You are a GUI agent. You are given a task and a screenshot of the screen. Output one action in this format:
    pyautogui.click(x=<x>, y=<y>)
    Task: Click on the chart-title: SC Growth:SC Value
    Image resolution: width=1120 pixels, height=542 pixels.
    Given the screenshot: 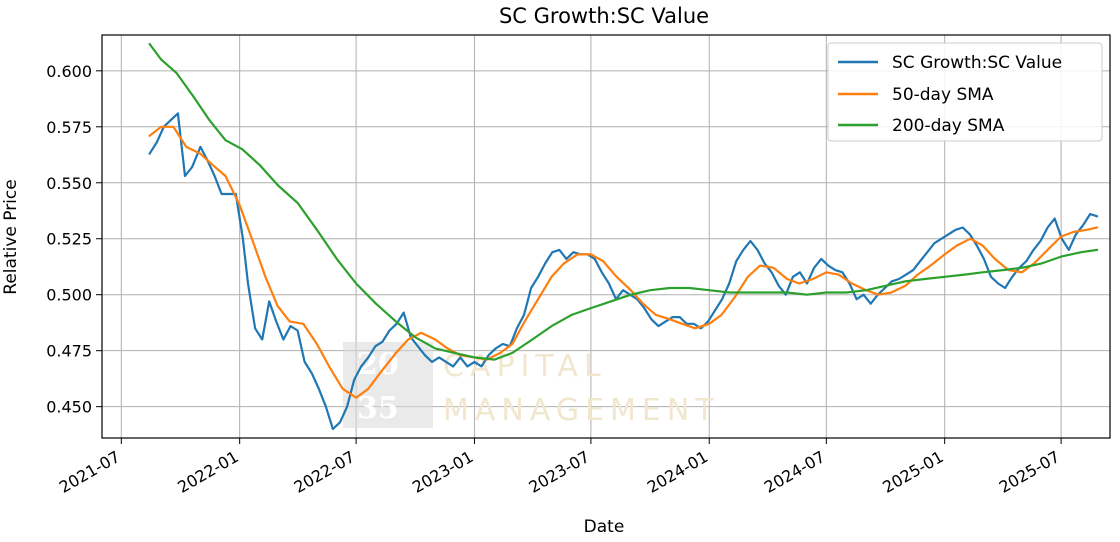 What is the action you would take?
    pyautogui.click(x=604, y=16)
    